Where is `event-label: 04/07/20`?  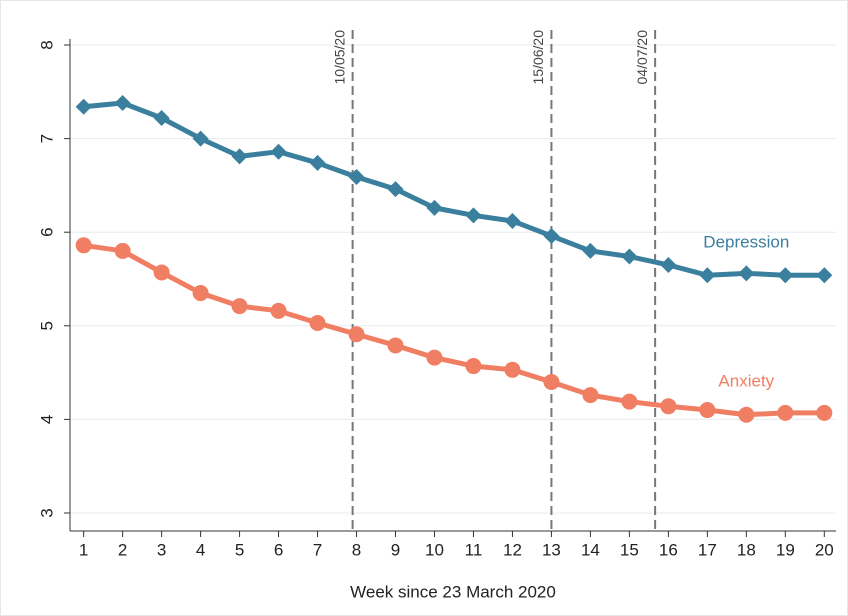
event-label: 04/07/20 is located at coordinates (642, 57).